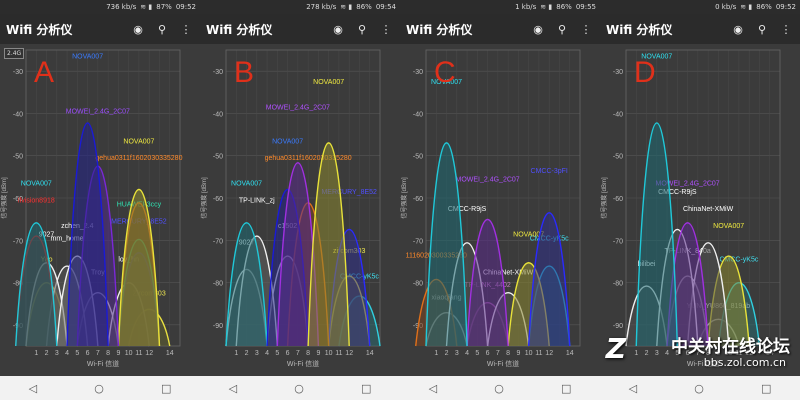 The image size is (800, 400). Describe the element at coordinates (615, 348) in the screenshot. I see `zol-logo-mark: Z` at that location.